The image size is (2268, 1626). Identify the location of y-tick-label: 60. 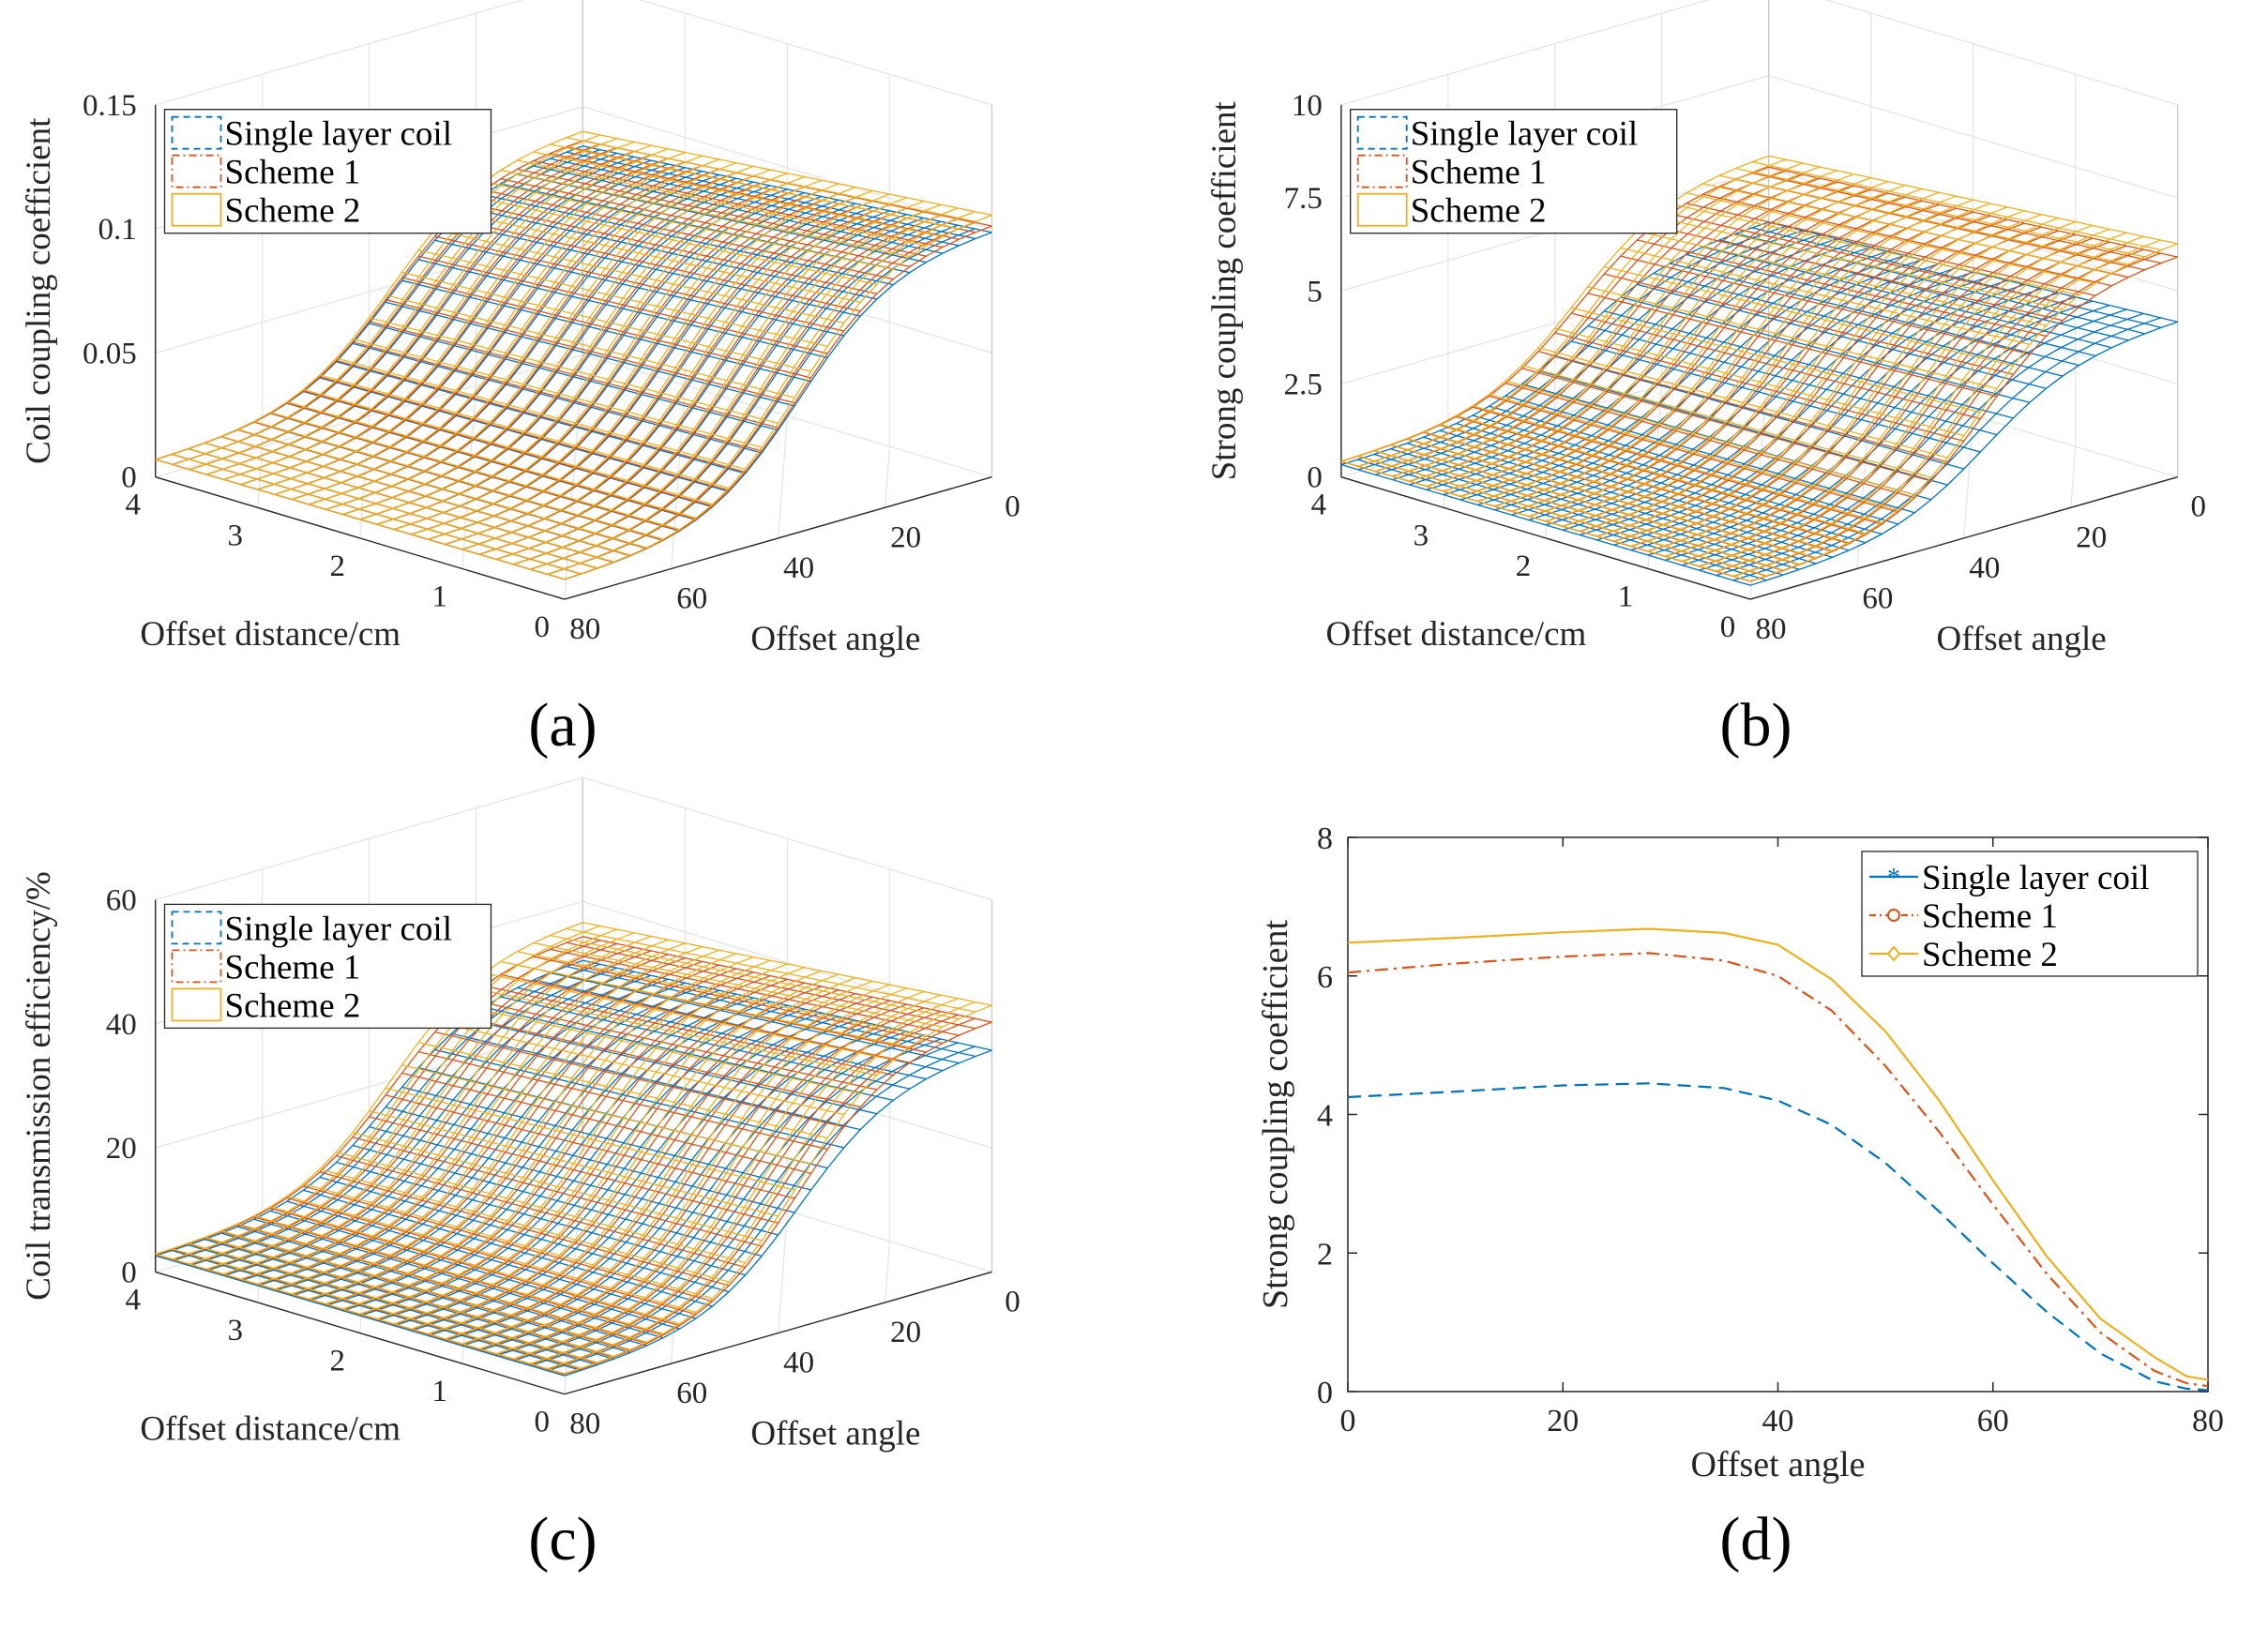
(691, 1393).